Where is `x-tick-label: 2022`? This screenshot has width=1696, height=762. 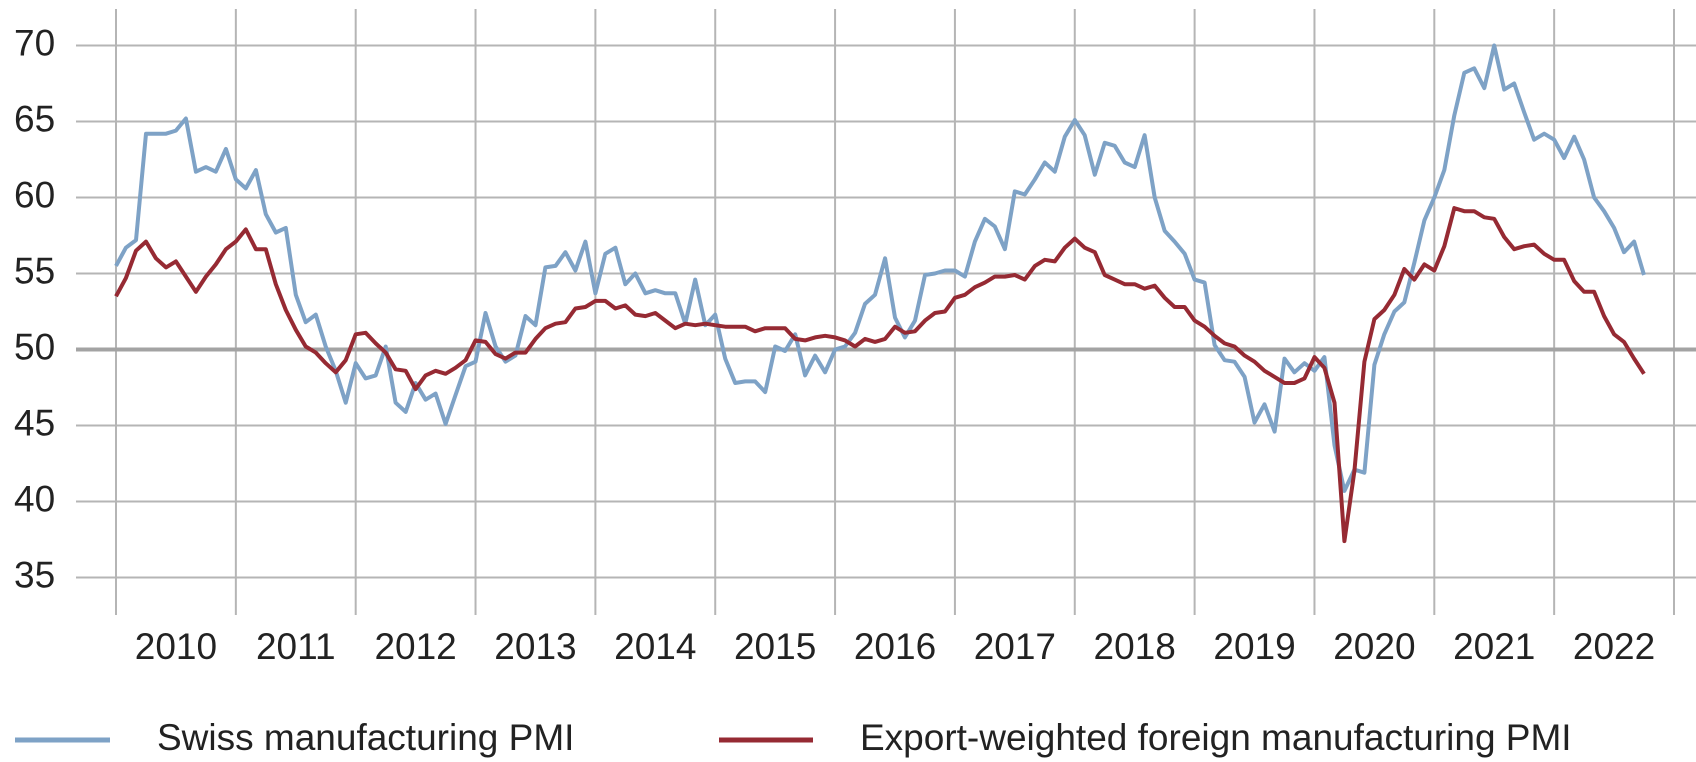 x-tick-label: 2022 is located at coordinates (1614, 646).